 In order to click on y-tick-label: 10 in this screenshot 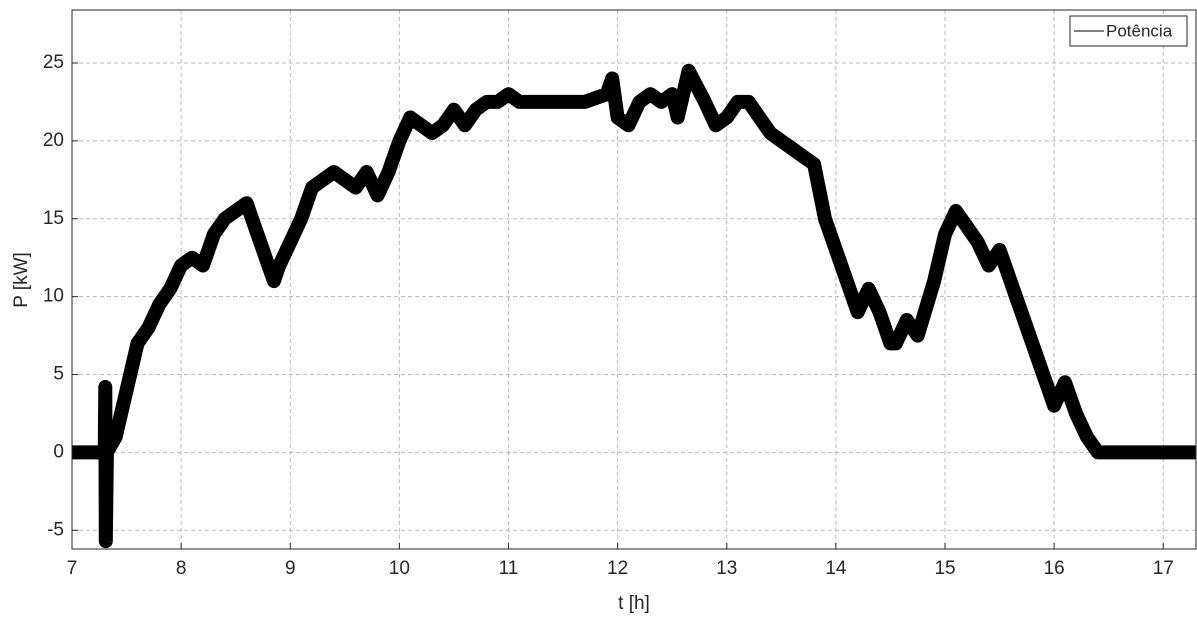, I will do `click(53, 296)`.